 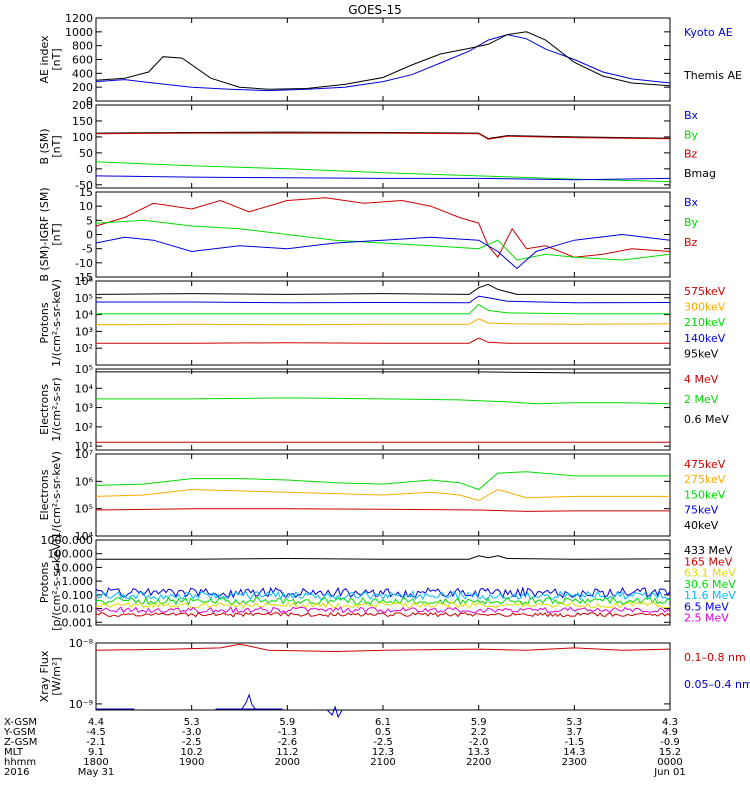 What do you see at coordinates (669, 762) in the screenshot?
I see `x-row-value: 0000` at bounding box center [669, 762].